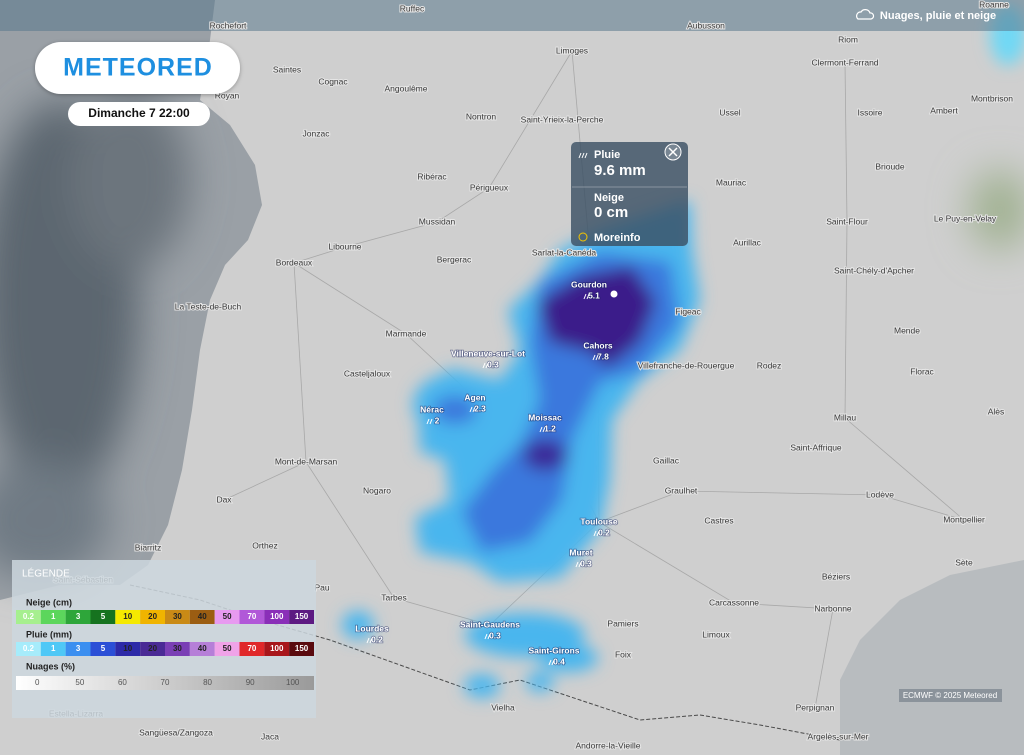 The height and width of the screenshot is (755, 1024). What do you see at coordinates (603, 356) in the screenshot?
I see `rain-town-value: 7.8` at bounding box center [603, 356].